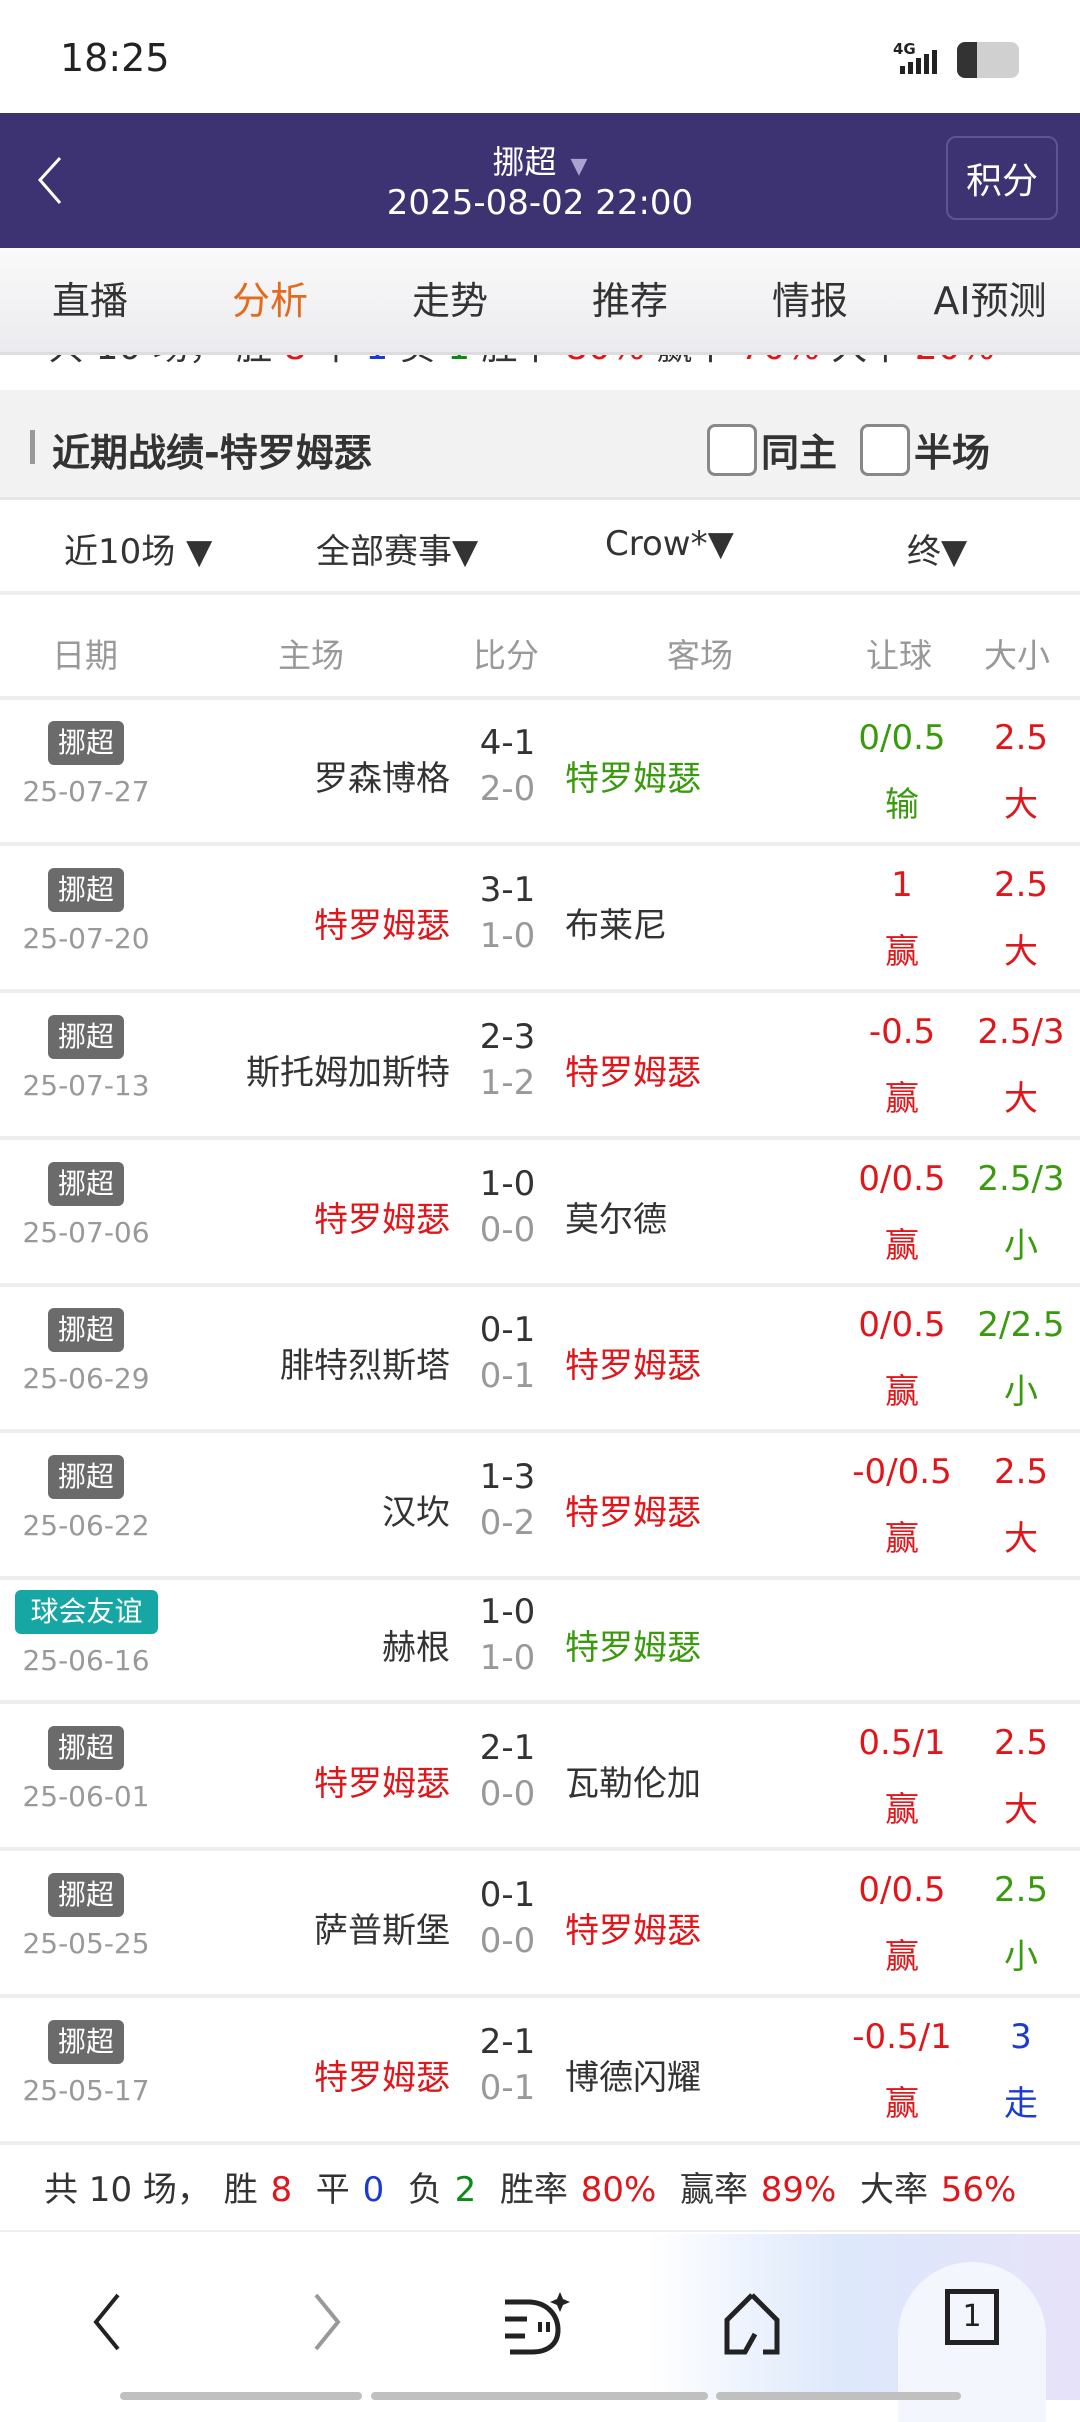 Image resolution: width=1080 pixels, height=2422 pixels. I want to click on home-team: 赫根, so click(416, 1648).